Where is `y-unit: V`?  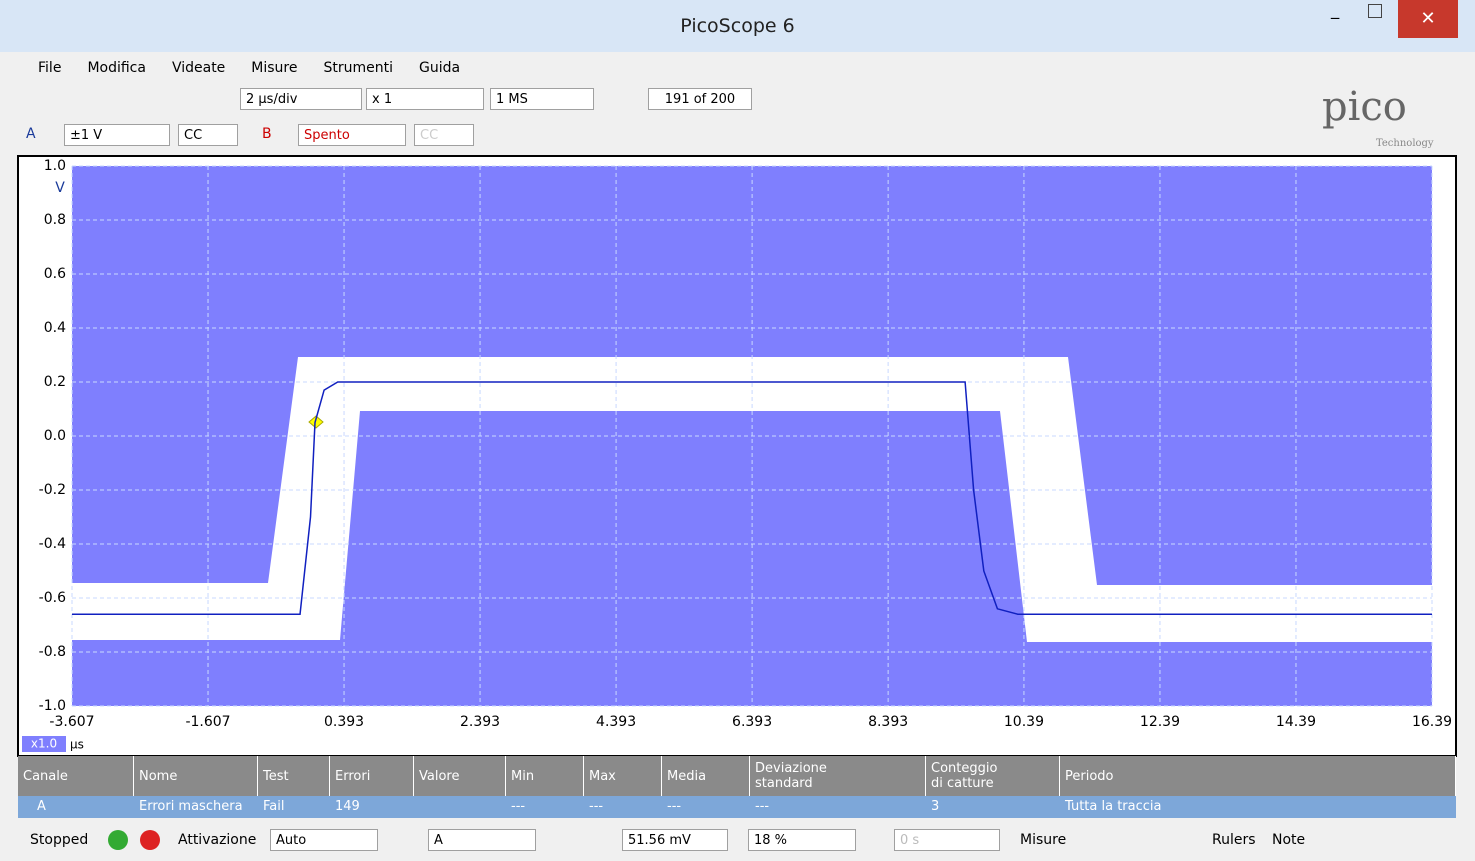 y-unit: V is located at coordinates (60, 188).